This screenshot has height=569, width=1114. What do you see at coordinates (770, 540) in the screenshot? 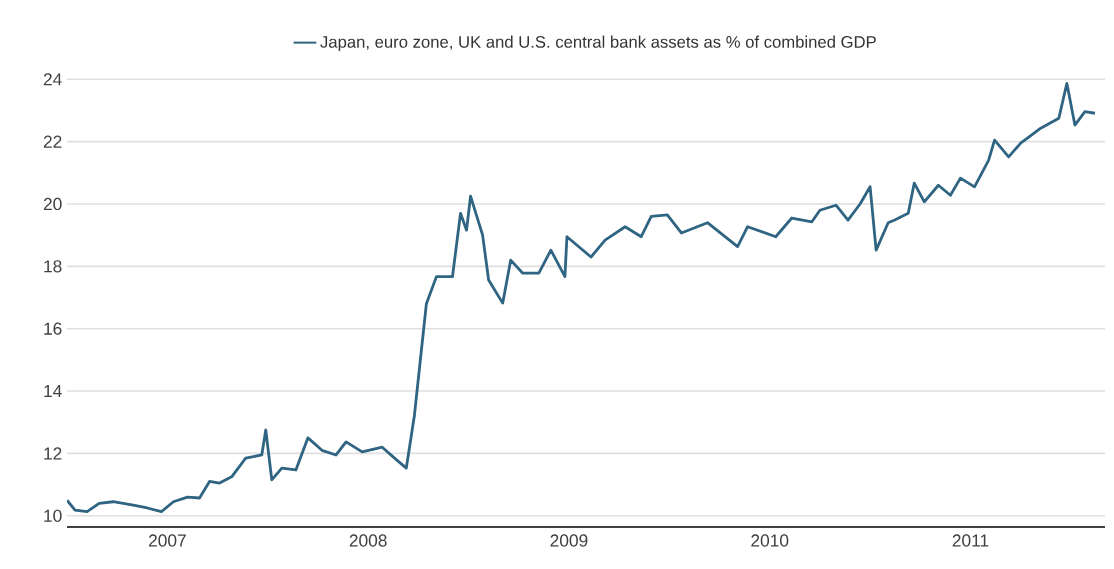
I see `x-tick-label: 2010` at bounding box center [770, 540].